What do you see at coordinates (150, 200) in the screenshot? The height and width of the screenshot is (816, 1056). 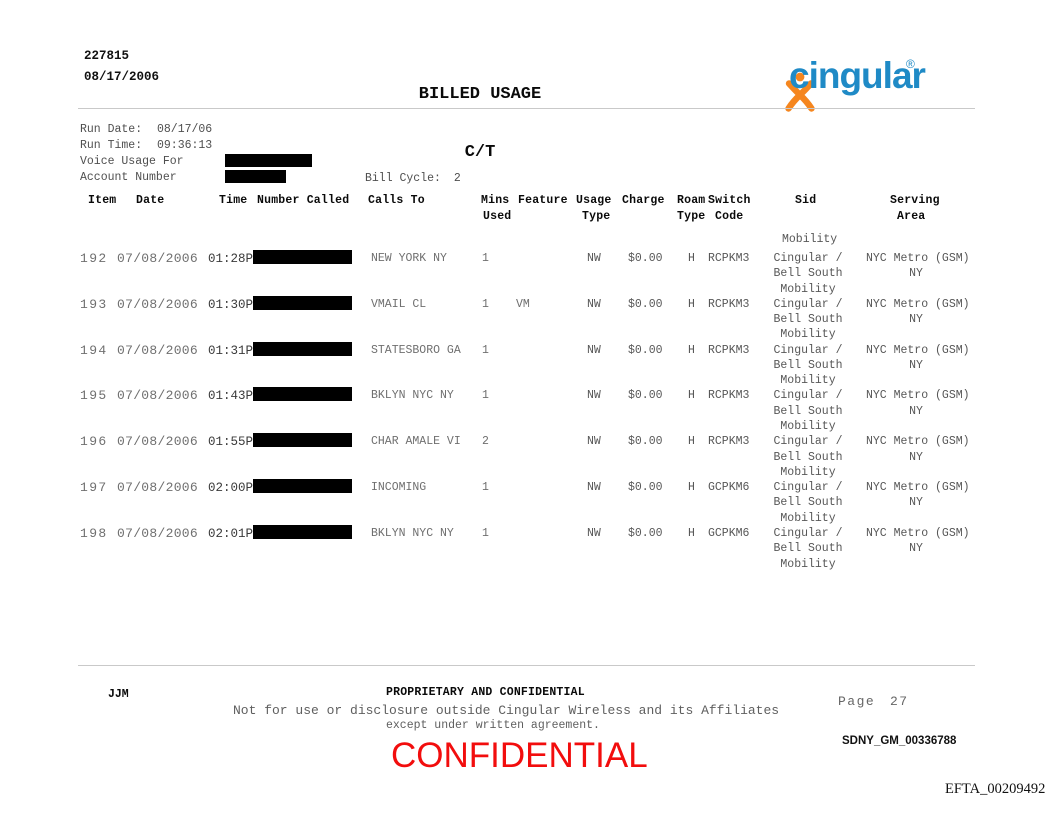 I see `col-header-date: Date` at bounding box center [150, 200].